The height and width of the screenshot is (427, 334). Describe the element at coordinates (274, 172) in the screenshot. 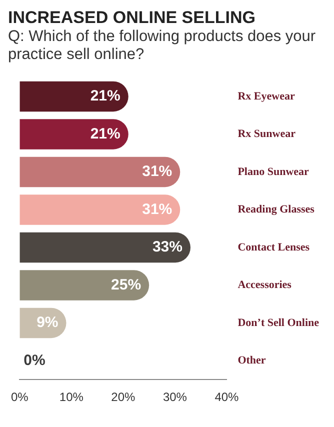

I see `y-tick-label: Plano Sunwear` at that location.